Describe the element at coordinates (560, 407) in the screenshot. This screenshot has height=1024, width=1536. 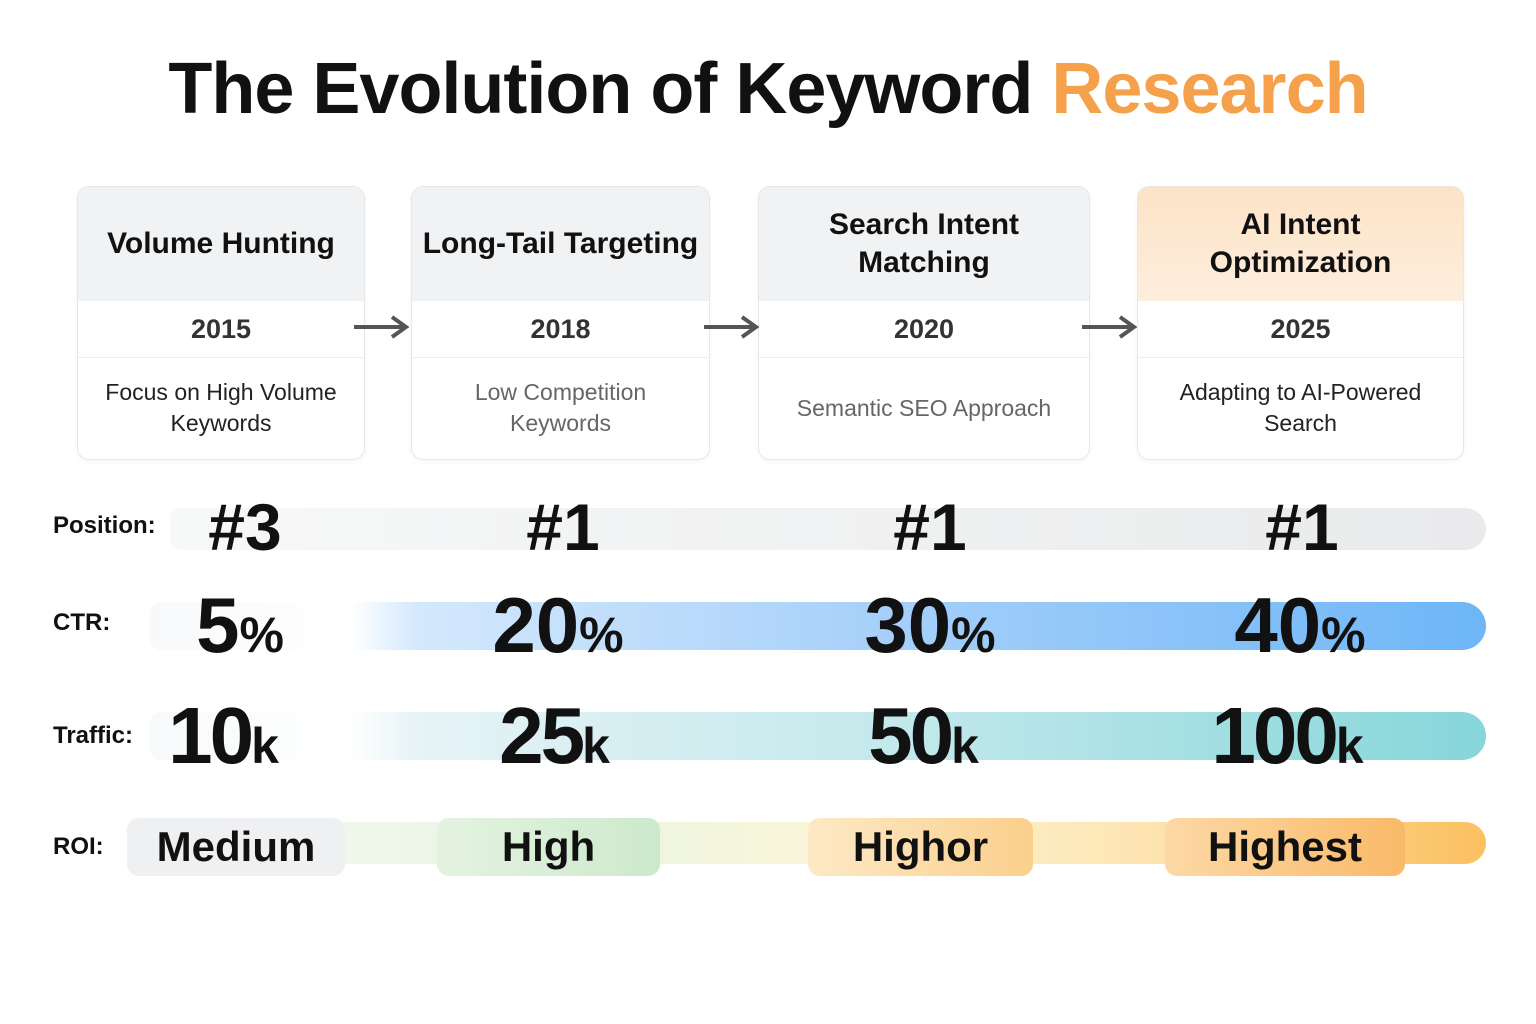
I see `stage-description: Low Competition Keywords` at that location.